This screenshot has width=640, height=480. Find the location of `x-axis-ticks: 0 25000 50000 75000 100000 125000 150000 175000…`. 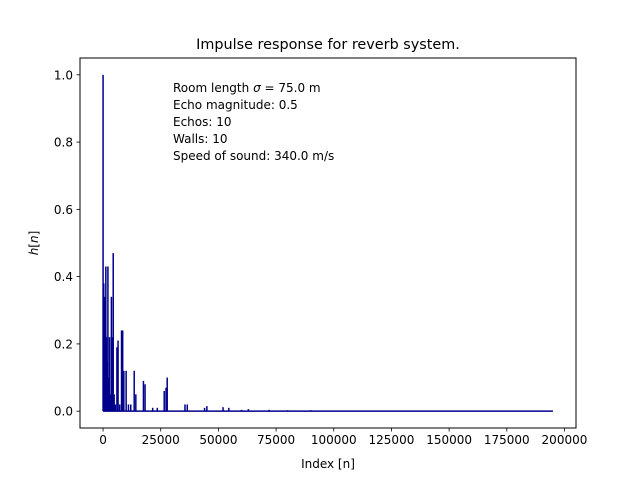

x-axis-ticks: 0 25000 50000 75000 100000 125000 150000 175000… is located at coordinates (343, 437).